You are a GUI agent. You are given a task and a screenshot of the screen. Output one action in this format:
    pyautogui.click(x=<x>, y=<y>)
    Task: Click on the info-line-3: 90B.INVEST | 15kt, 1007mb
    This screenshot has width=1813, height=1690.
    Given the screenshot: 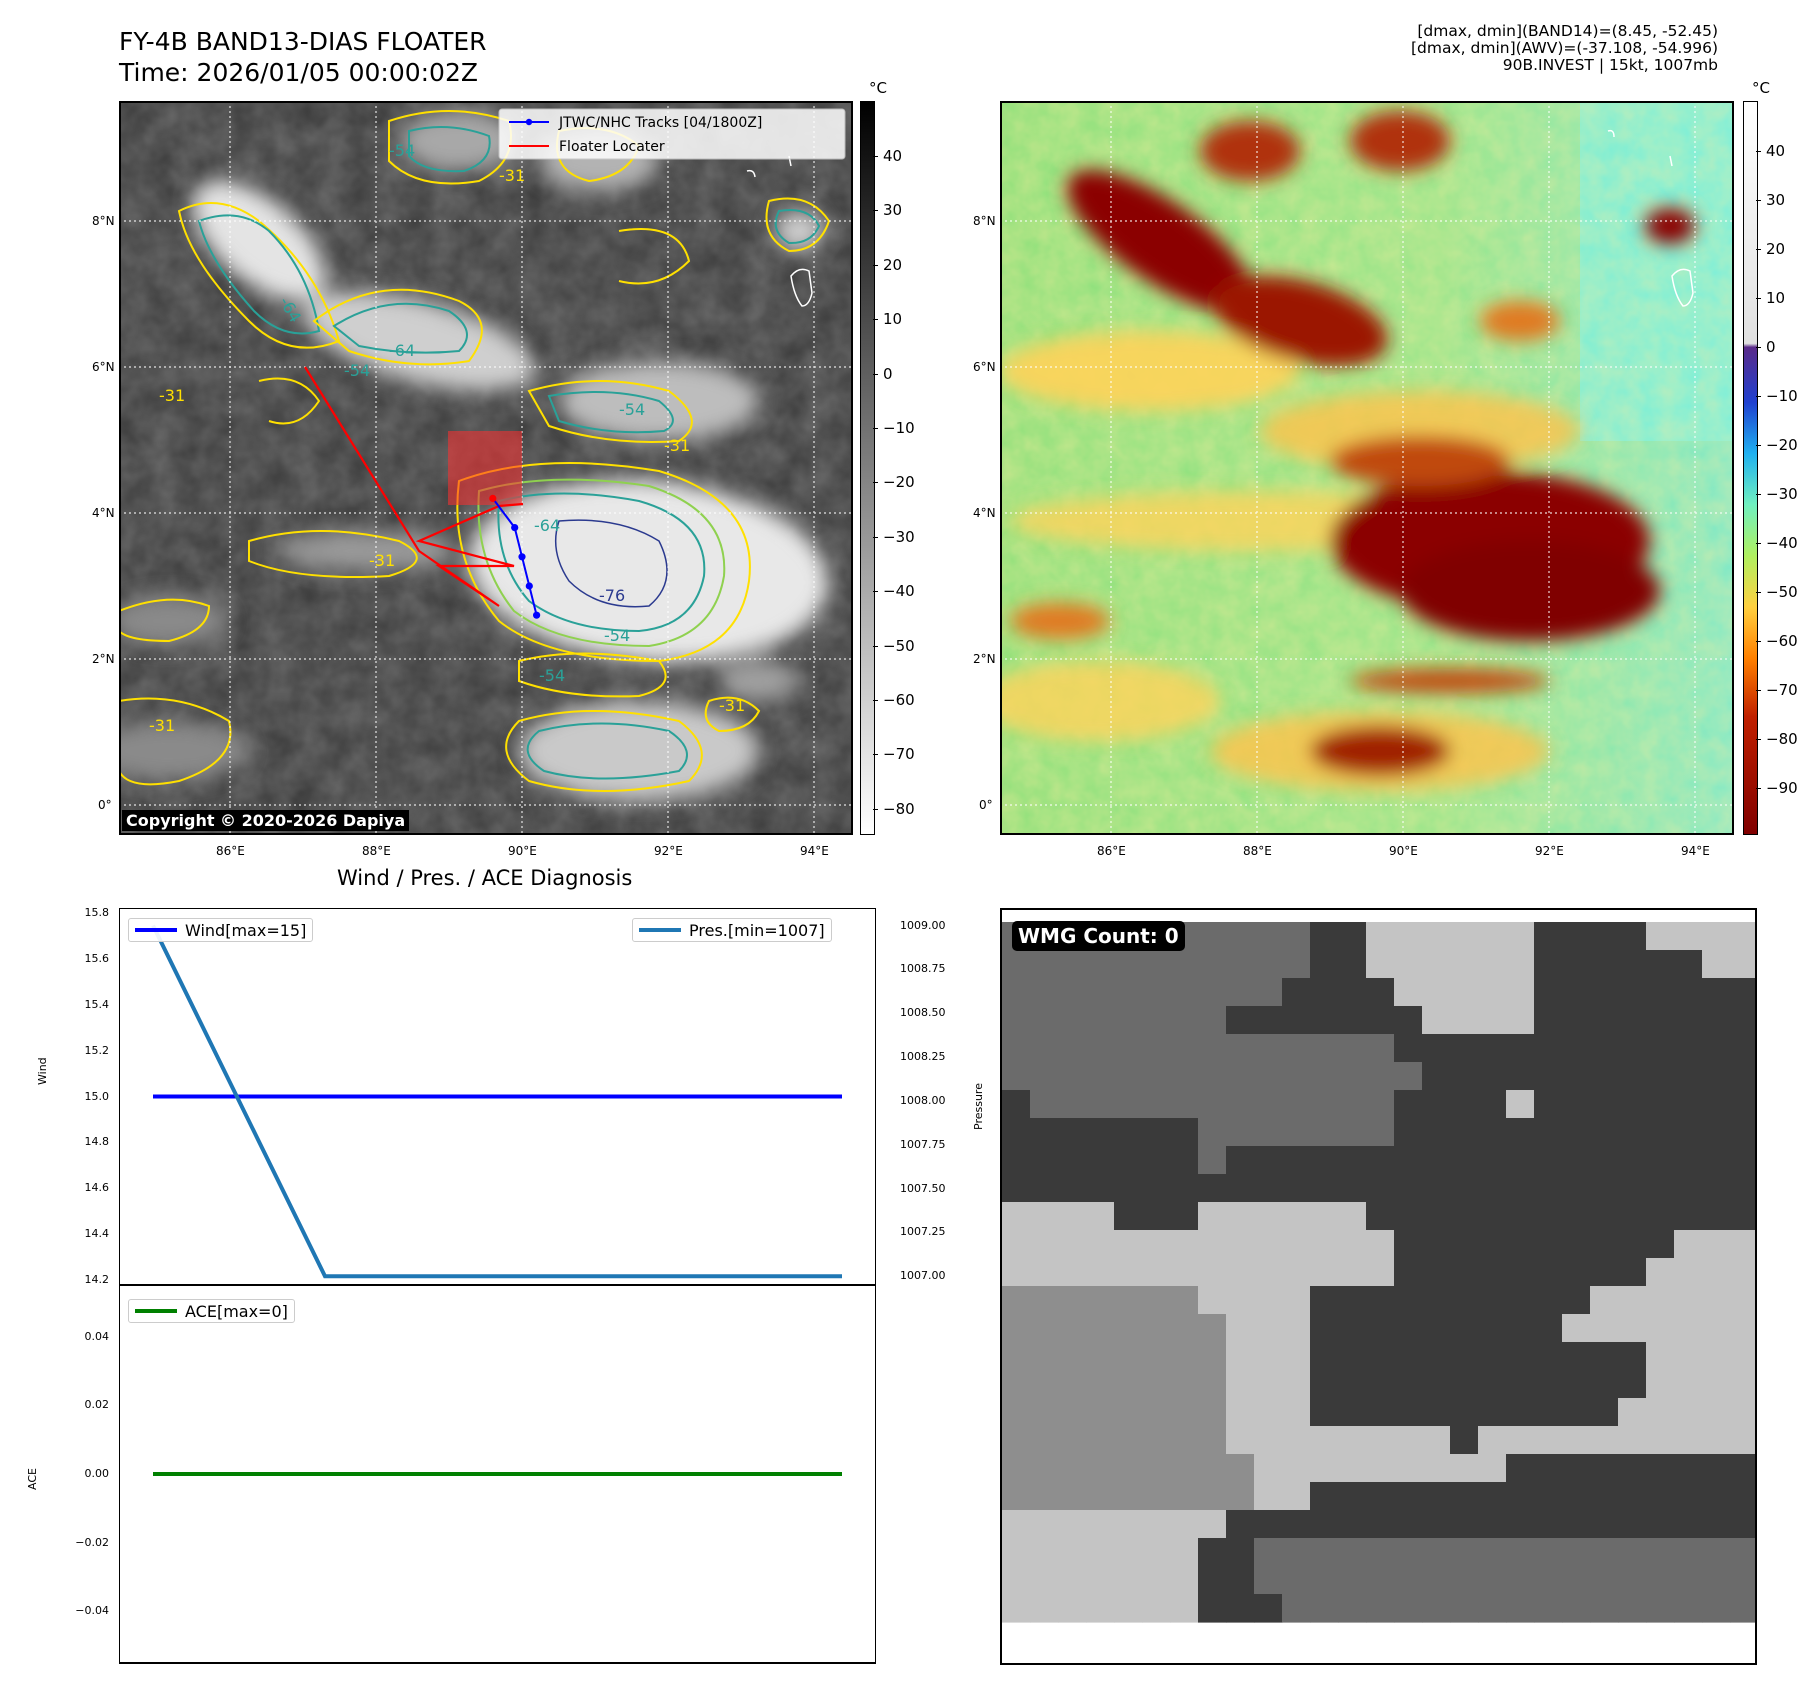 What is the action you would take?
    pyautogui.click(x=1610, y=65)
    